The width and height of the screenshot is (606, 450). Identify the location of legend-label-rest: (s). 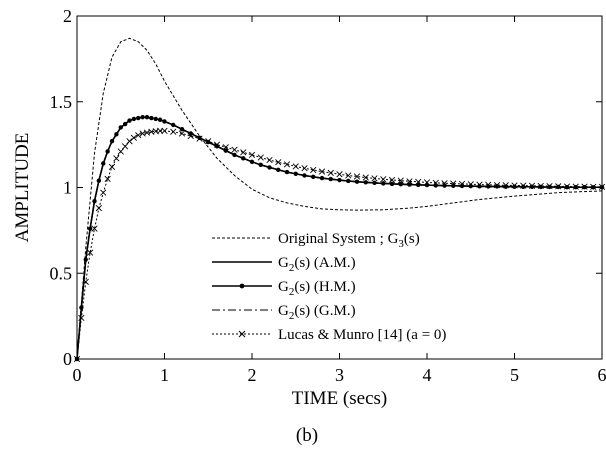
(412, 239).